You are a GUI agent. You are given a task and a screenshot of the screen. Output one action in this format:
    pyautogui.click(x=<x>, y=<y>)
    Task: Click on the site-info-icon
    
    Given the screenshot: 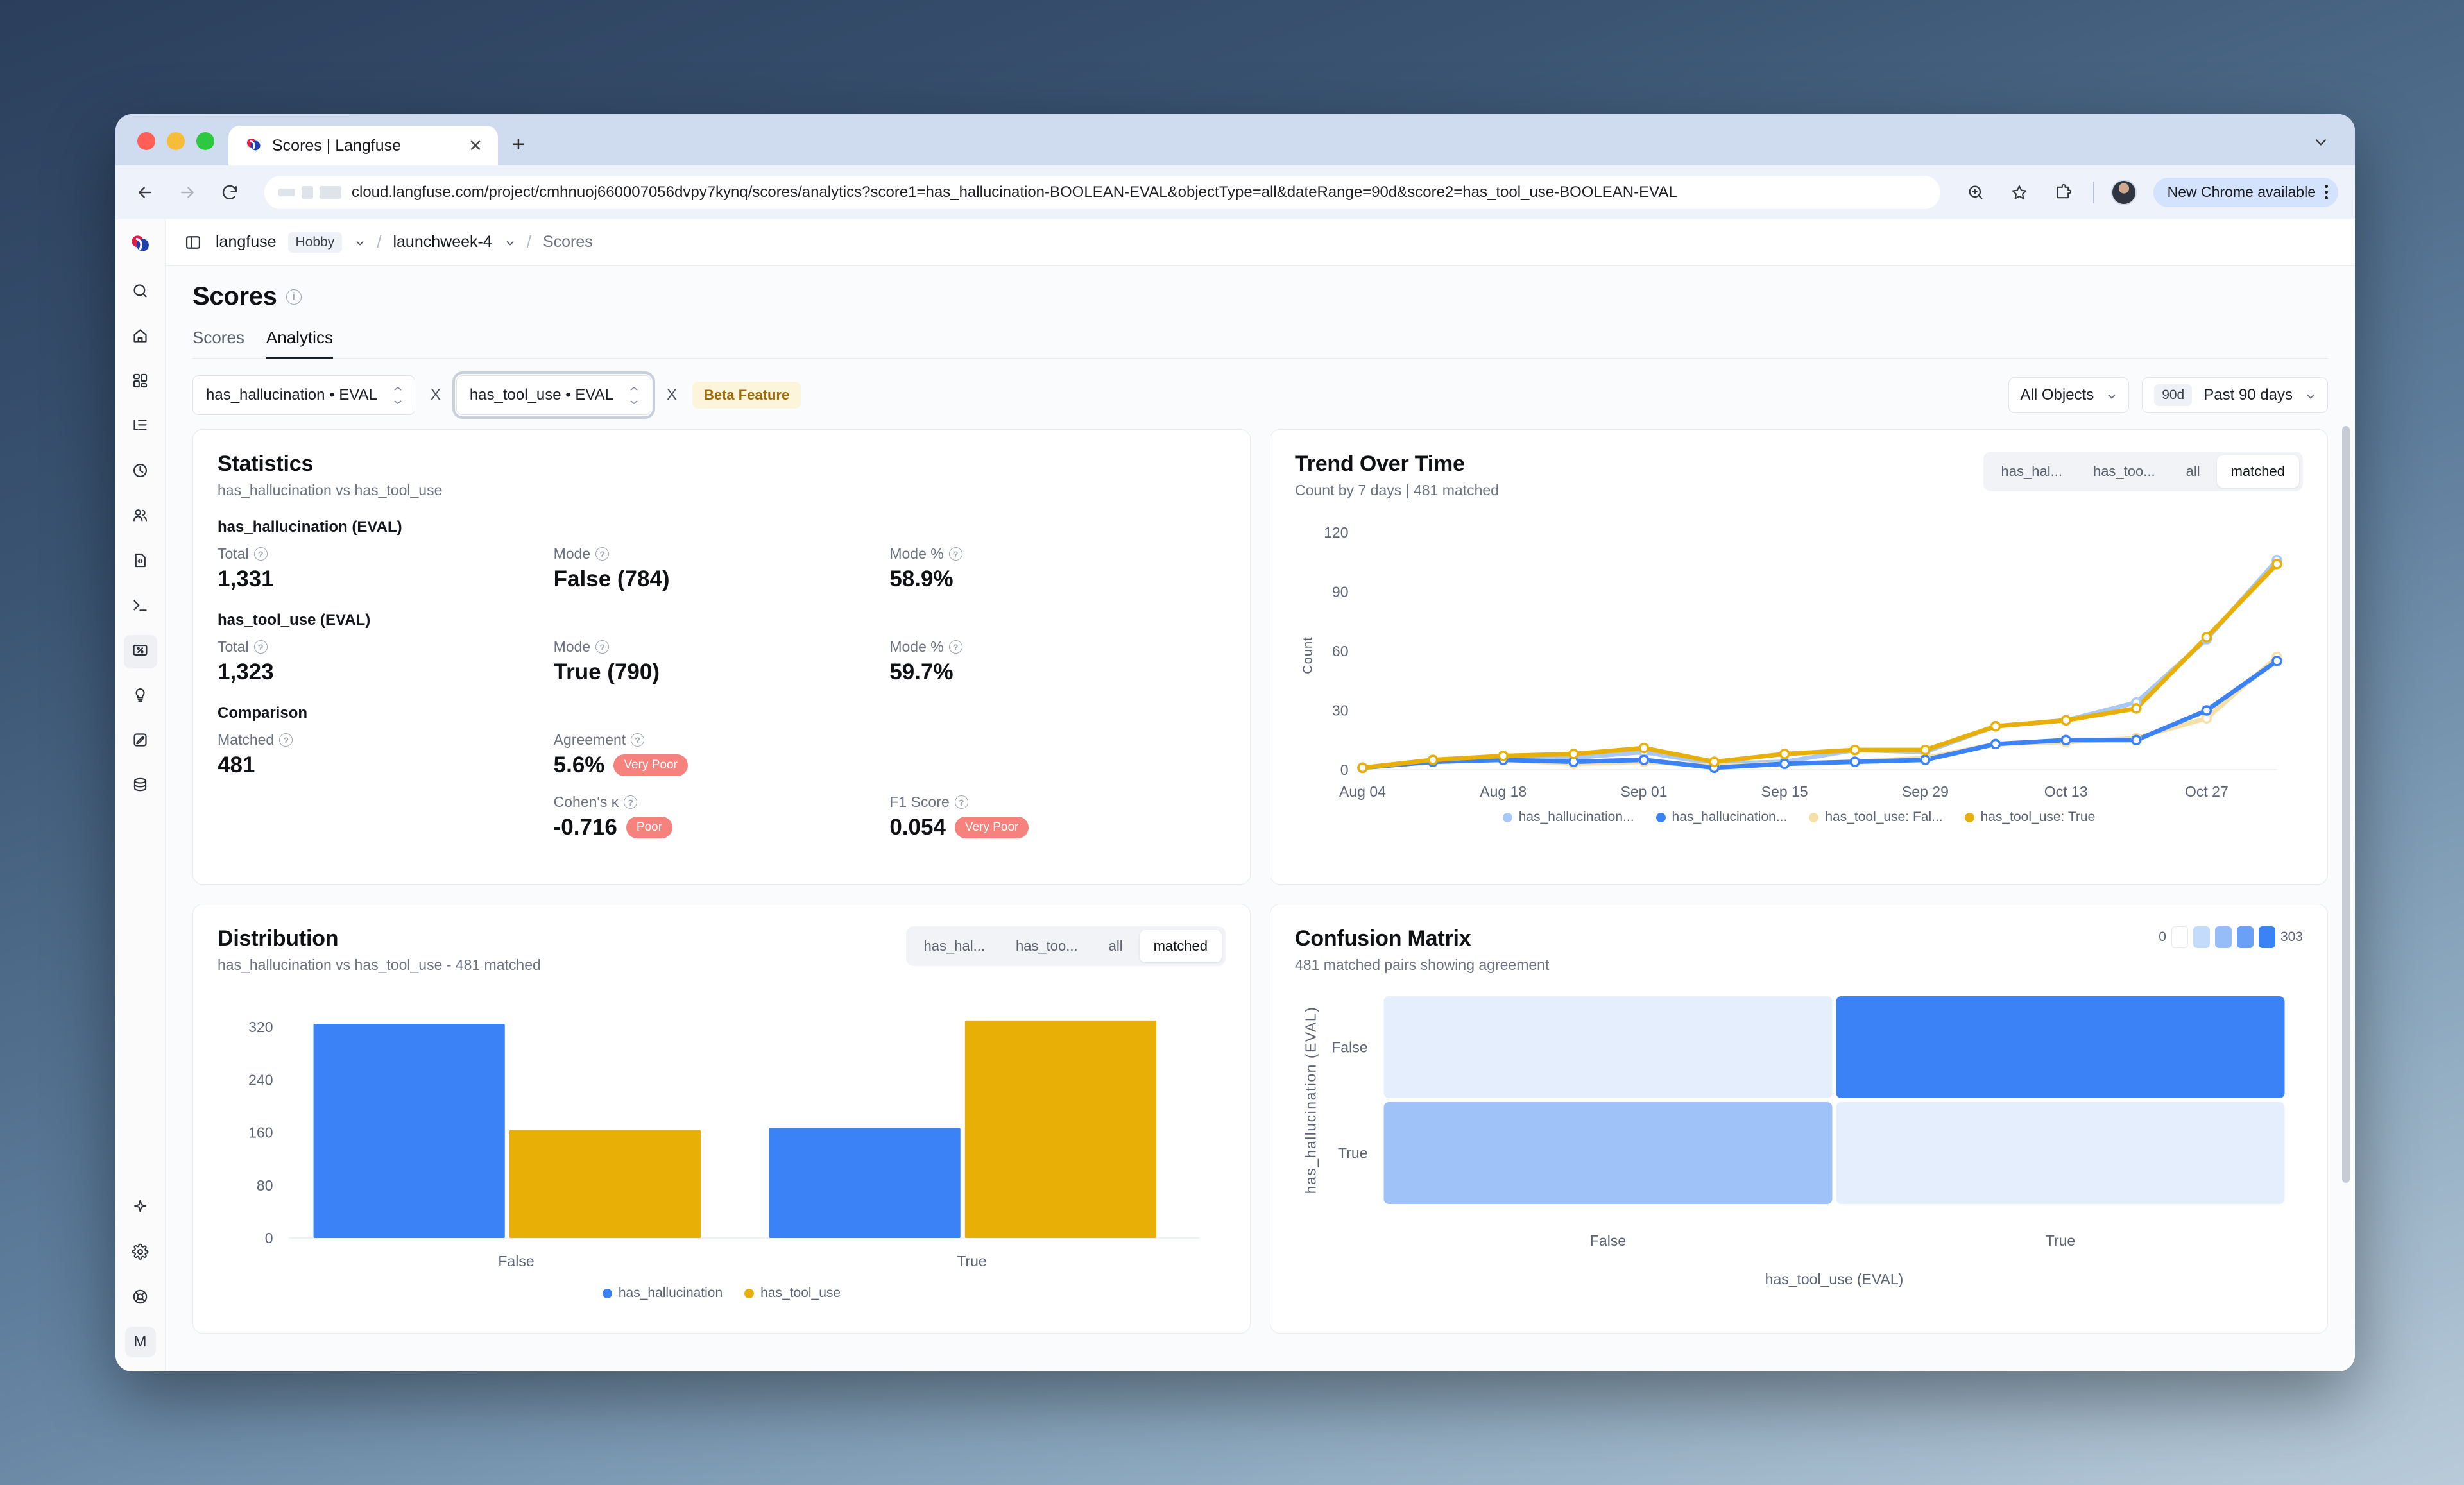 What is the action you would take?
    pyautogui.click(x=310, y=192)
    